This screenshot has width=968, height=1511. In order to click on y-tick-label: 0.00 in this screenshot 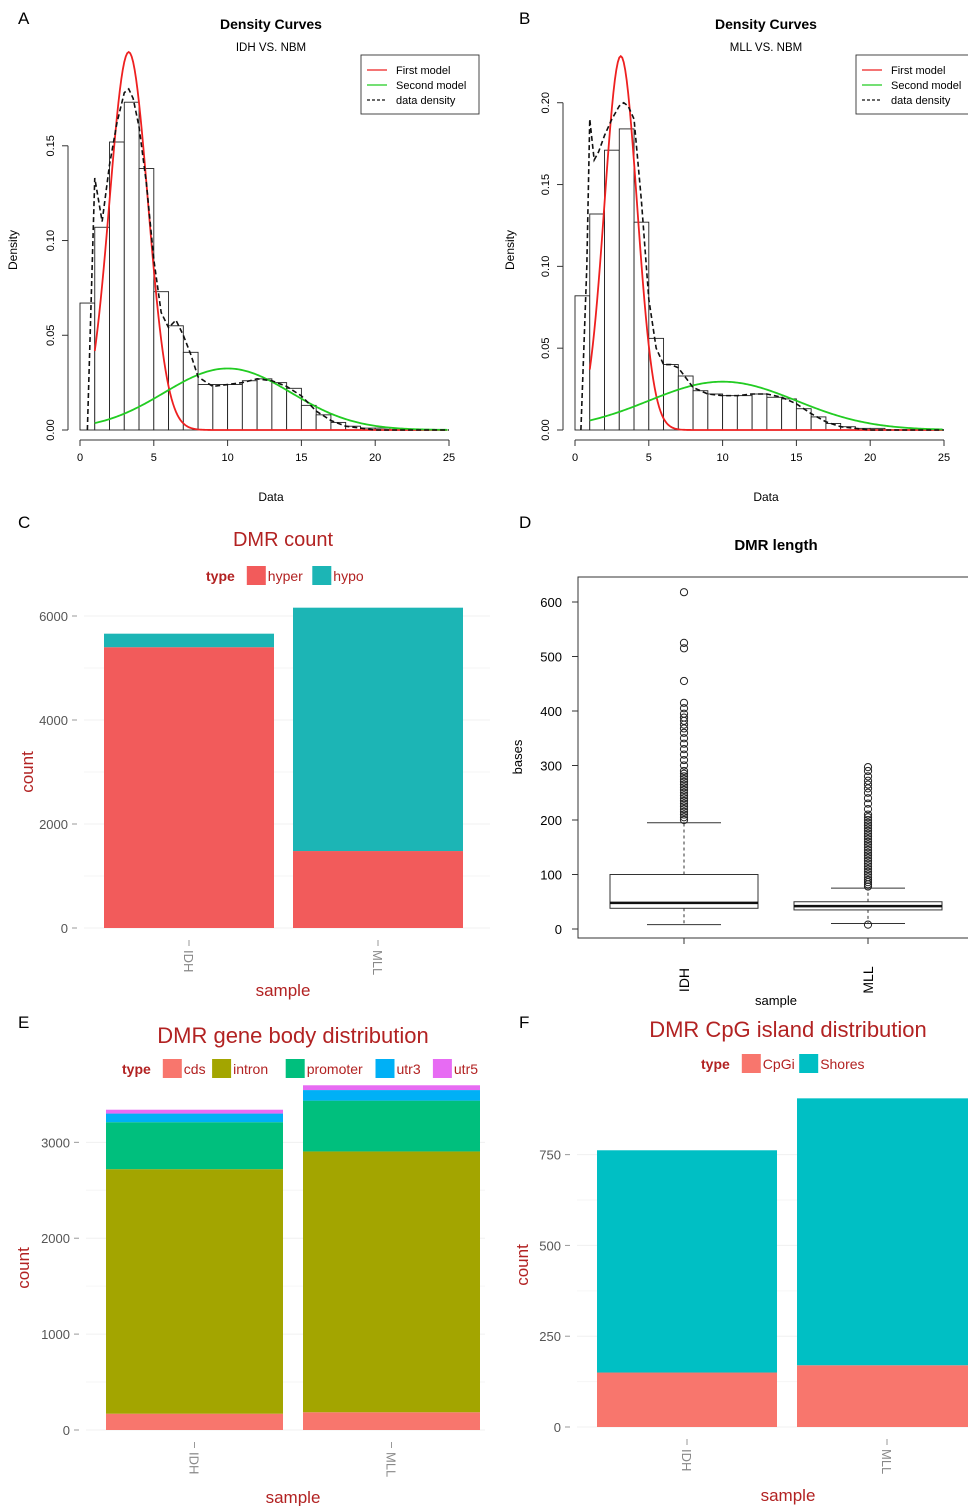, I will do `click(51, 429)`.